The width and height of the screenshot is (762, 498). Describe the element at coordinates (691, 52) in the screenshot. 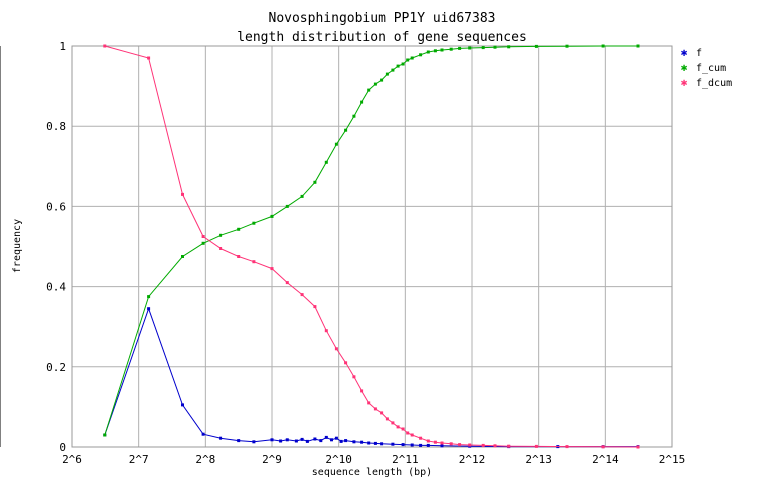

I see `legend-item-f: ✱ f` at that location.